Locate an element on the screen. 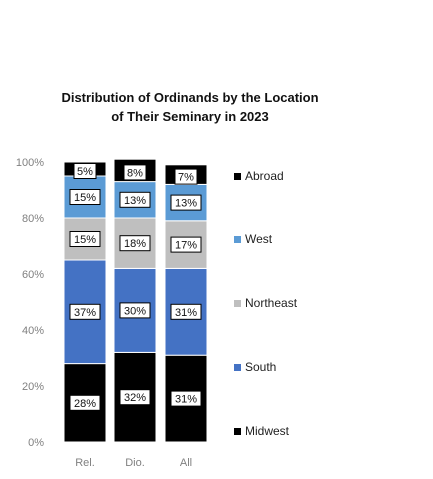  data-label: 30% is located at coordinates (135, 311).